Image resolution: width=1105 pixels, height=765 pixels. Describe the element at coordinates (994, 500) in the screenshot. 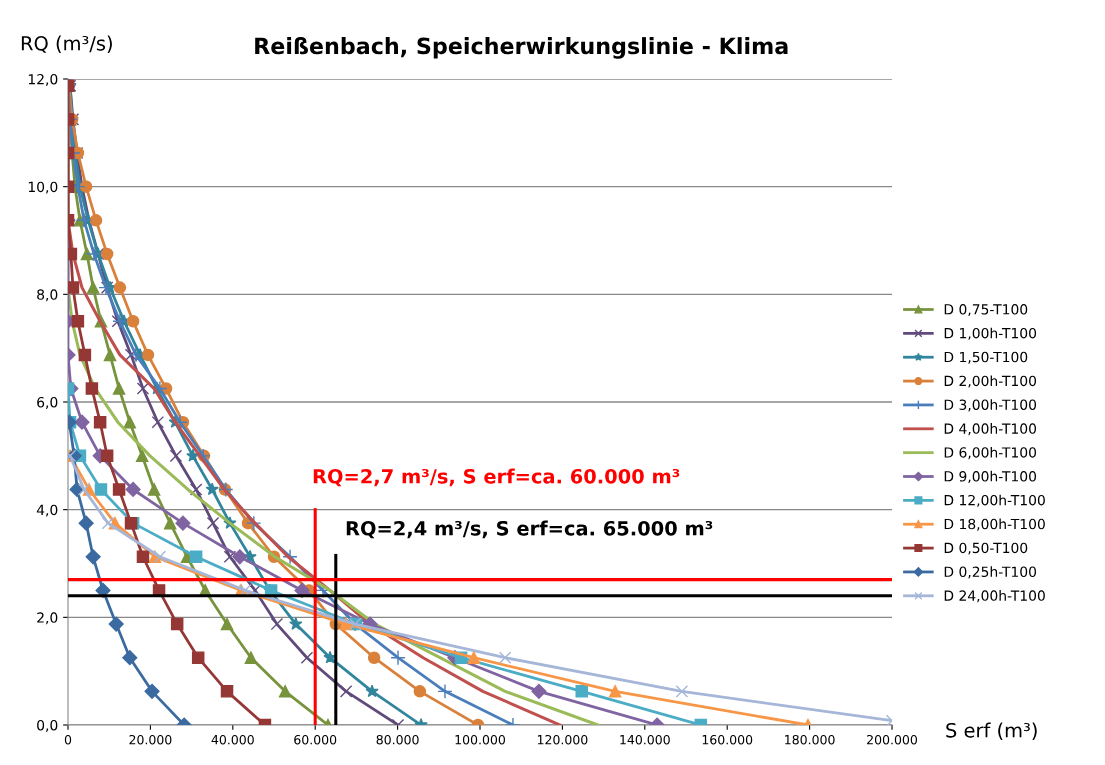

I see `legend-label: D 12,00h-T100` at that location.